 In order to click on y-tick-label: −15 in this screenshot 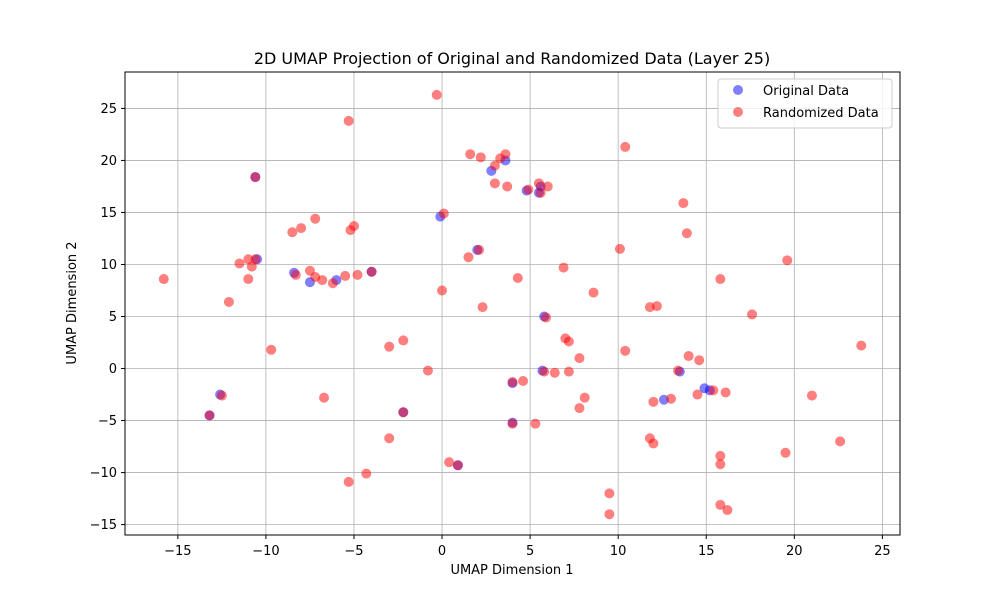, I will do `click(103, 525)`.